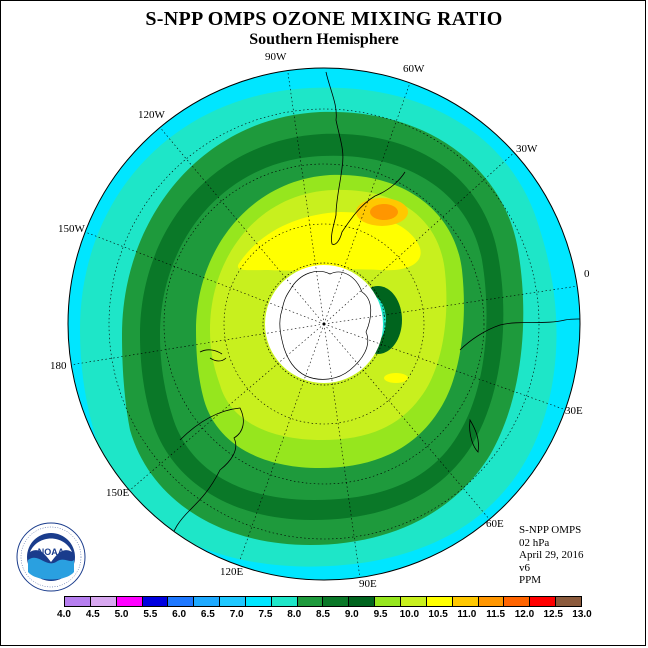 The width and height of the screenshot is (648, 648). What do you see at coordinates (121, 614) in the screenshot?
I see `colorbar-tick-label: 5.0` at bounding box center [121, 614].